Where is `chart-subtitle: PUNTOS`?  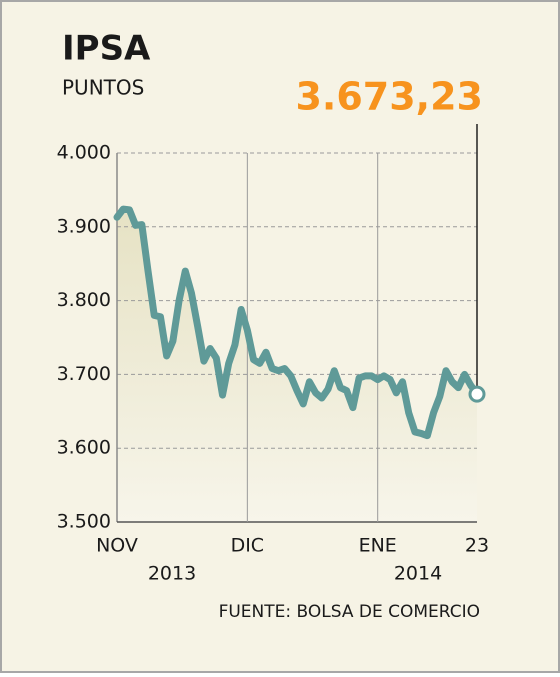 chart-subtitle: PUNTOS is located at coordinates (103, 88).